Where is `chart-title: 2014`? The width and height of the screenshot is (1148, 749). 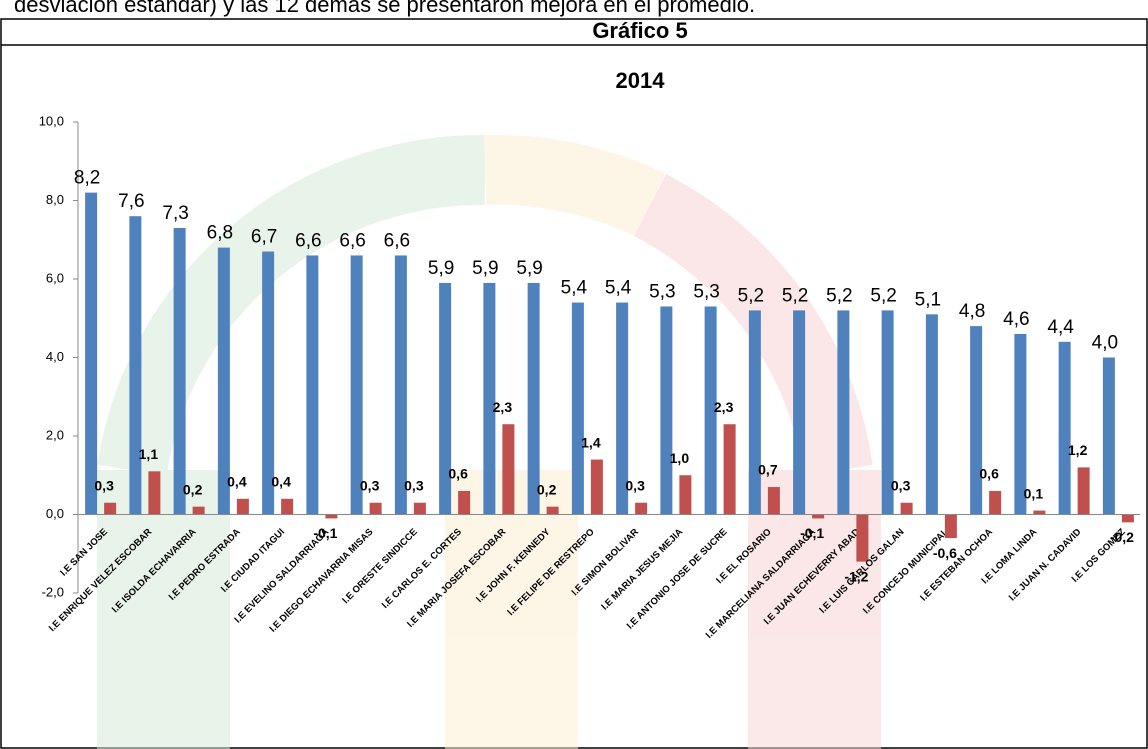
chart-title: 2014 is located at coordinates (641, 80).